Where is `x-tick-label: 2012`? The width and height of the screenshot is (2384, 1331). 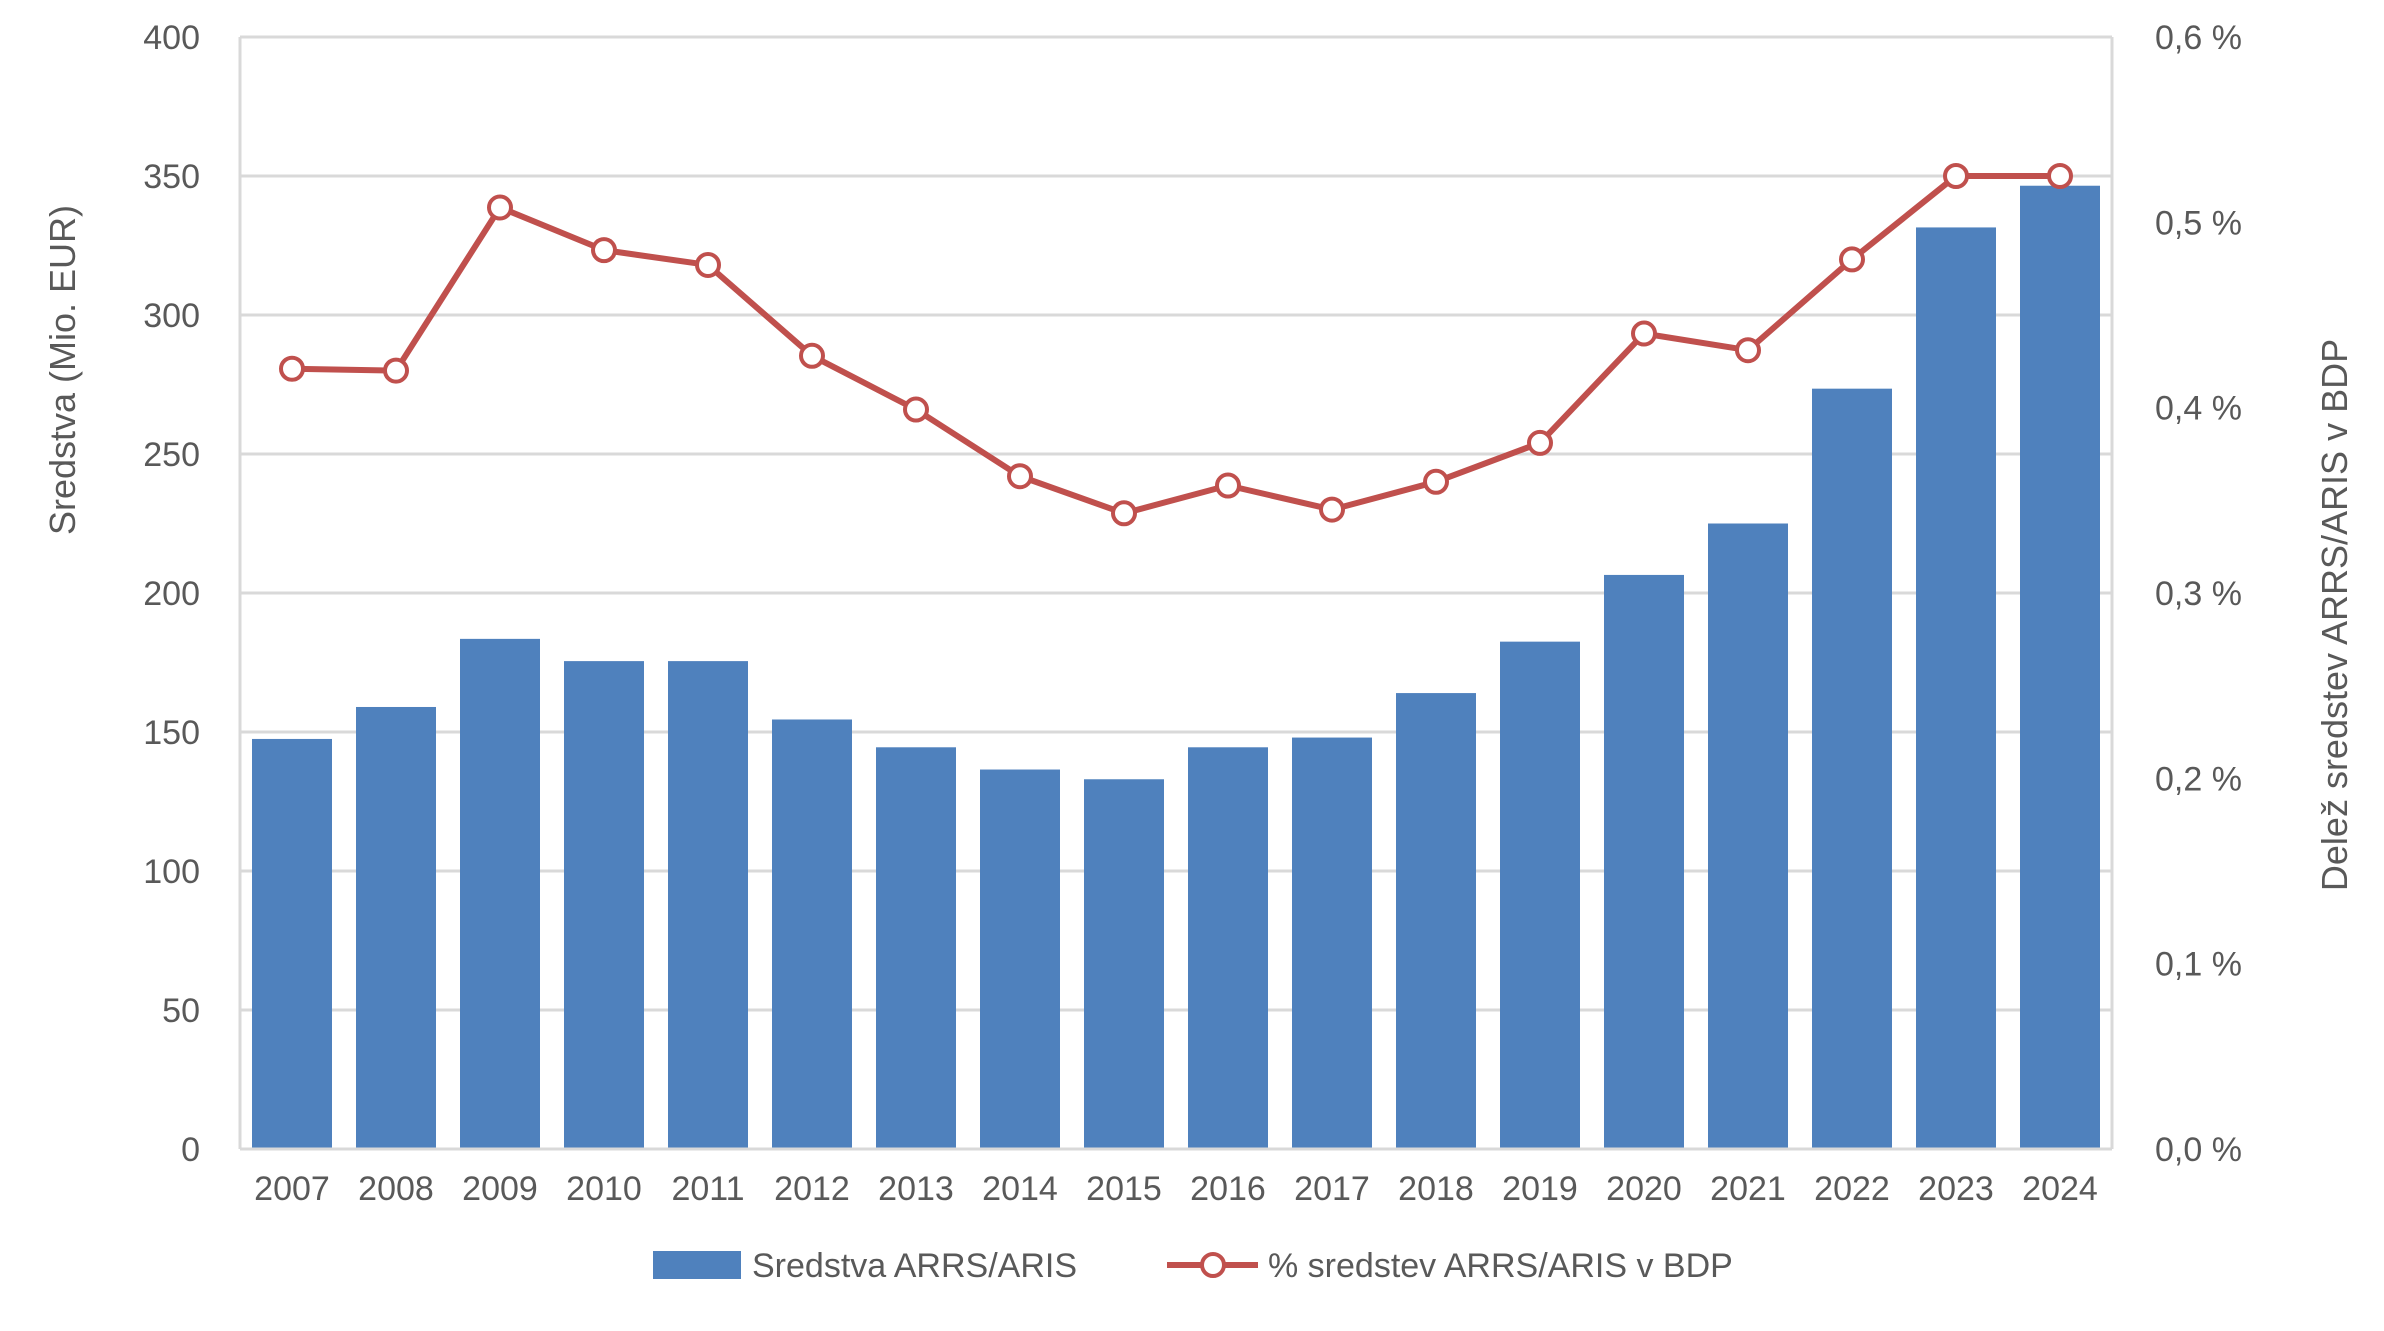
x-tick-label: 2012 is located at coordinates (812, 1189).